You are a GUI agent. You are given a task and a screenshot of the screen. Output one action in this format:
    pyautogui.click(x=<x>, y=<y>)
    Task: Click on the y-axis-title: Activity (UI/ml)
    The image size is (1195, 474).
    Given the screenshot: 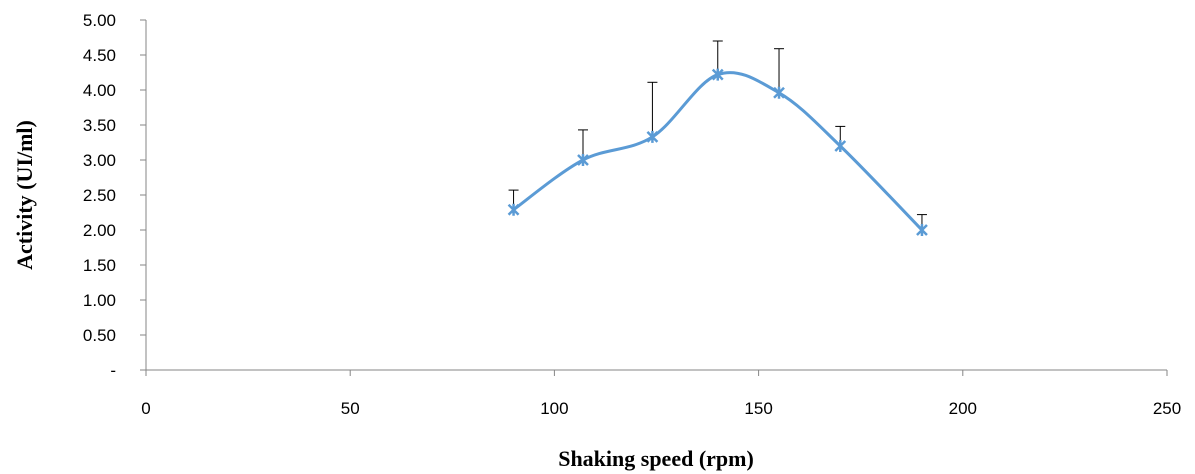 What is the action you would take?
    pyautogui.click(x=24, y=195)
    